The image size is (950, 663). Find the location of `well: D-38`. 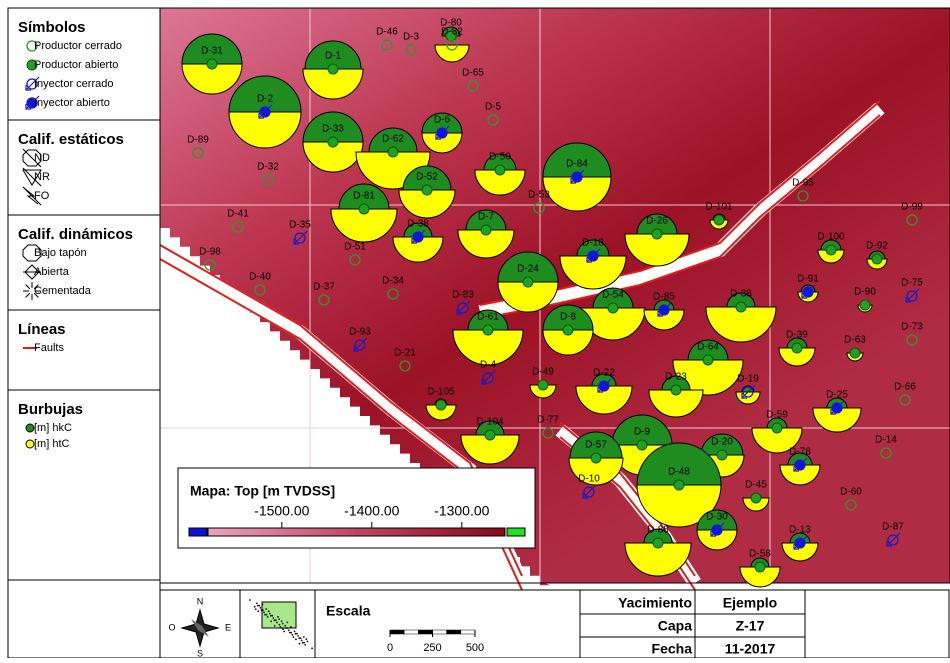

well: D-38 is located at coordinates (418, 241).